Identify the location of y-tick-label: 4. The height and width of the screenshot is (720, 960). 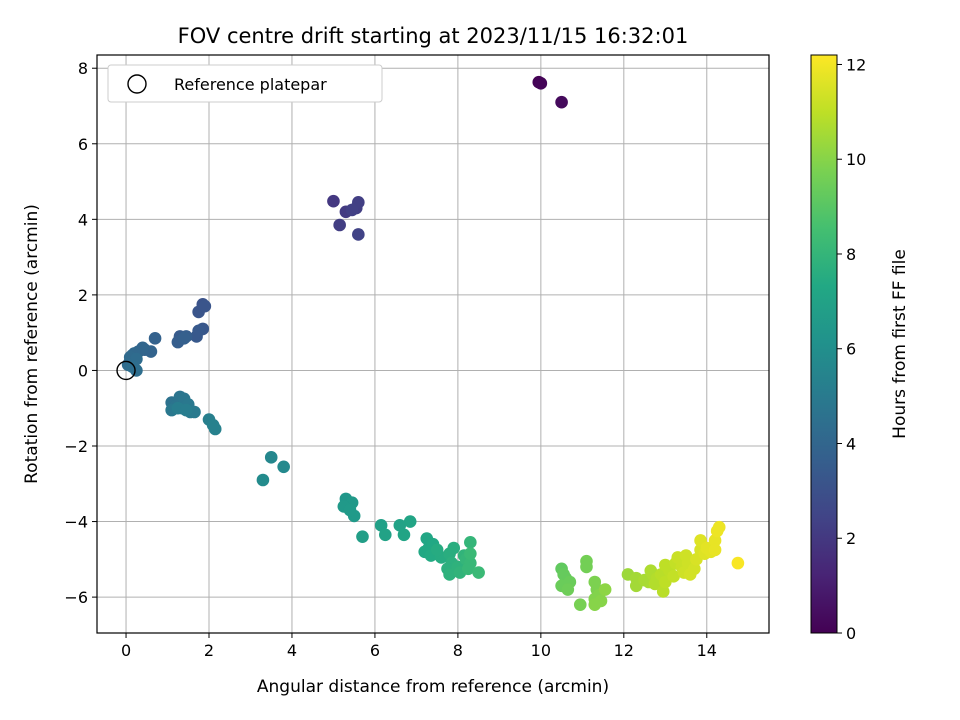
(83, 219).